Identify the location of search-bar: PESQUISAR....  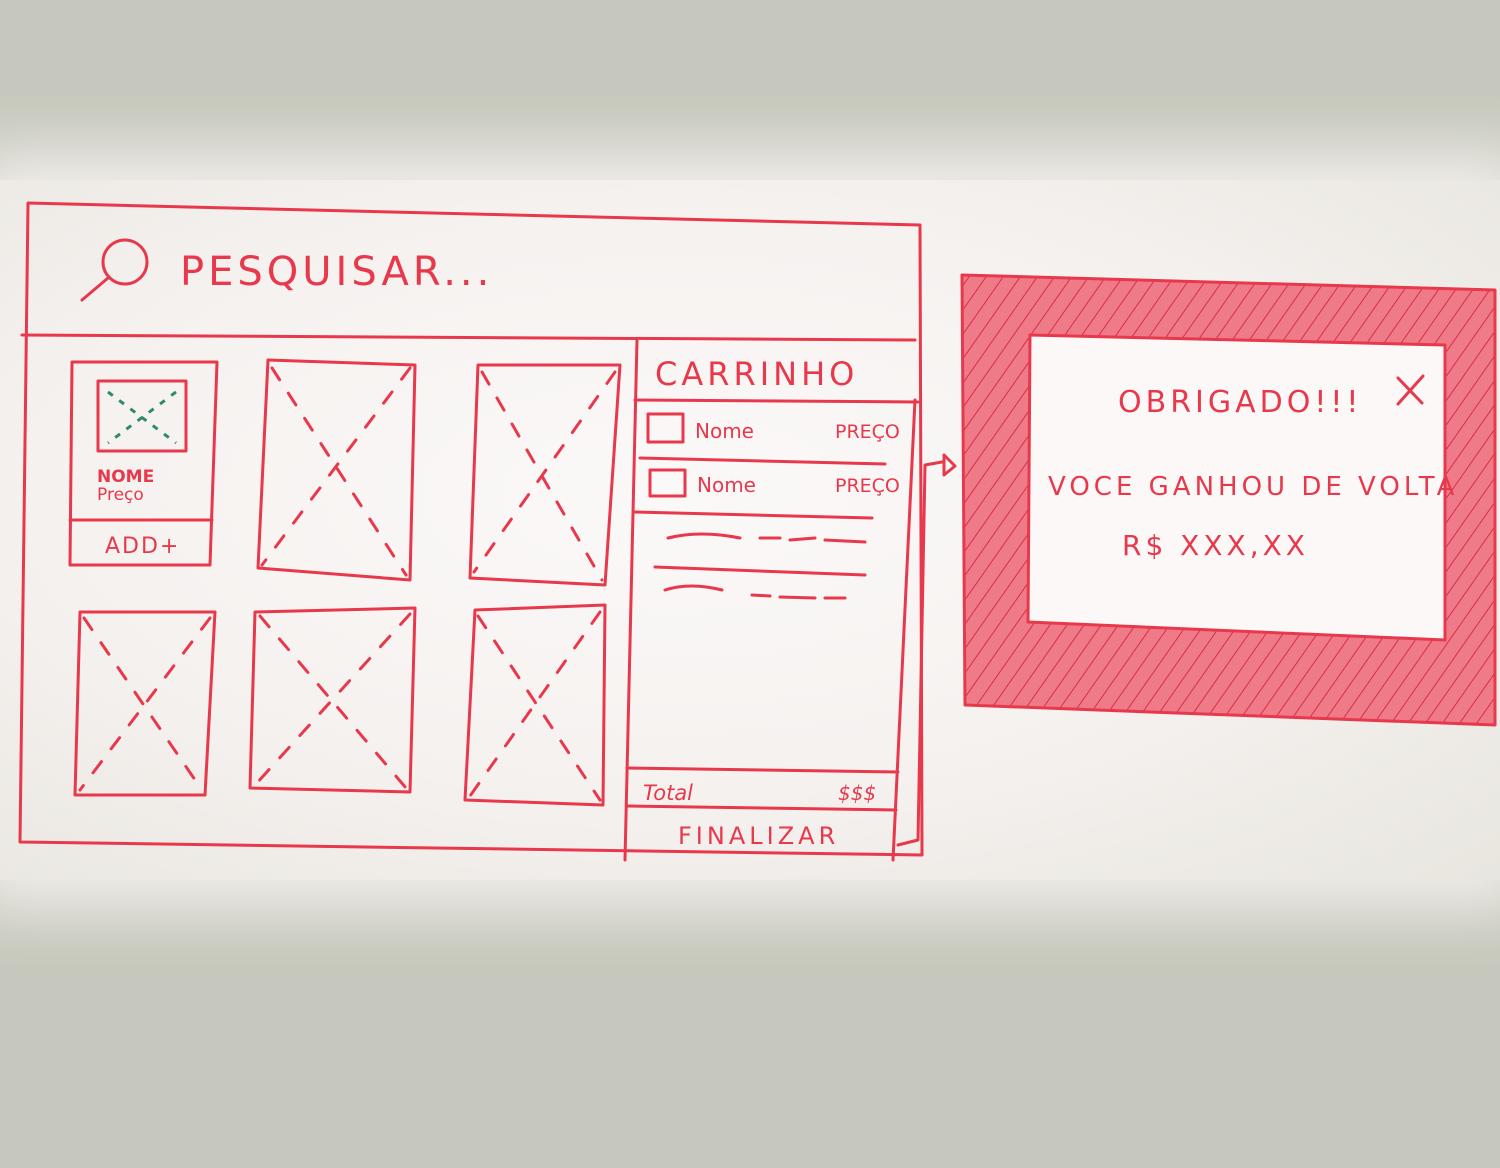
(286, 270).